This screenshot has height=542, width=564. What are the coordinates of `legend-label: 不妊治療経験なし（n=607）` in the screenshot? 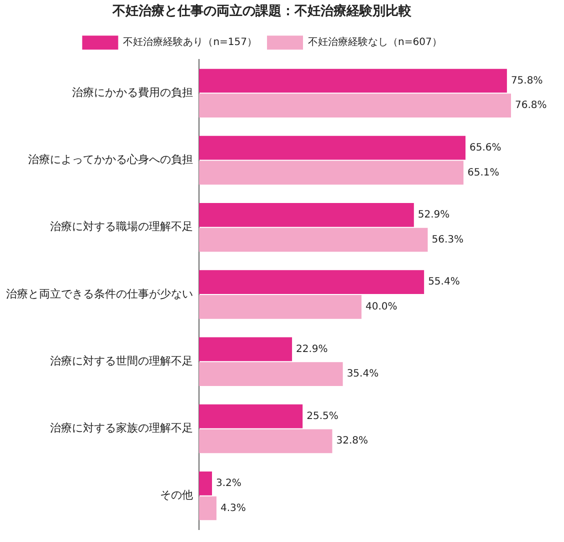 It's located at (375, 42).